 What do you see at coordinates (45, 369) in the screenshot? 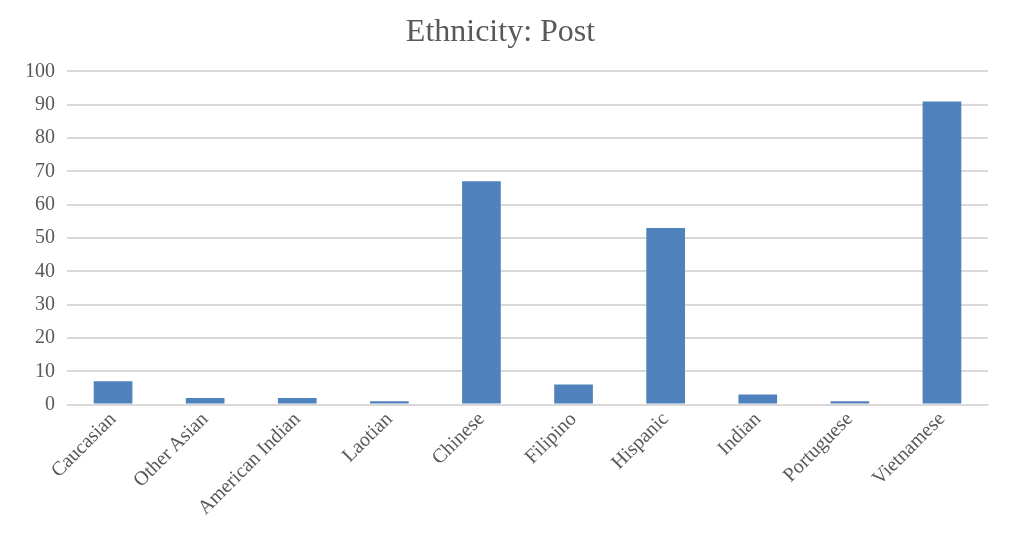
I see `y-tick-label: 10` at bounding box center [45, 369].